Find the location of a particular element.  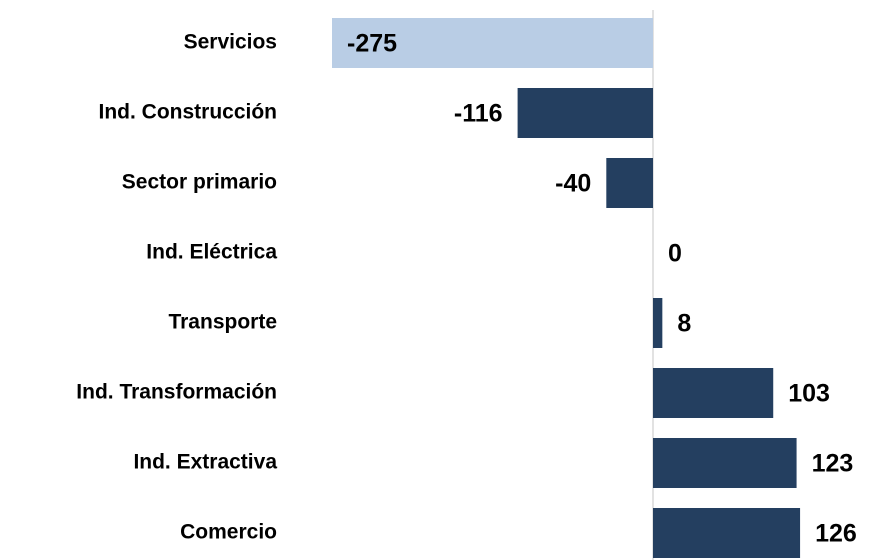

value-label: 126 is located at coordinates (836, 534).